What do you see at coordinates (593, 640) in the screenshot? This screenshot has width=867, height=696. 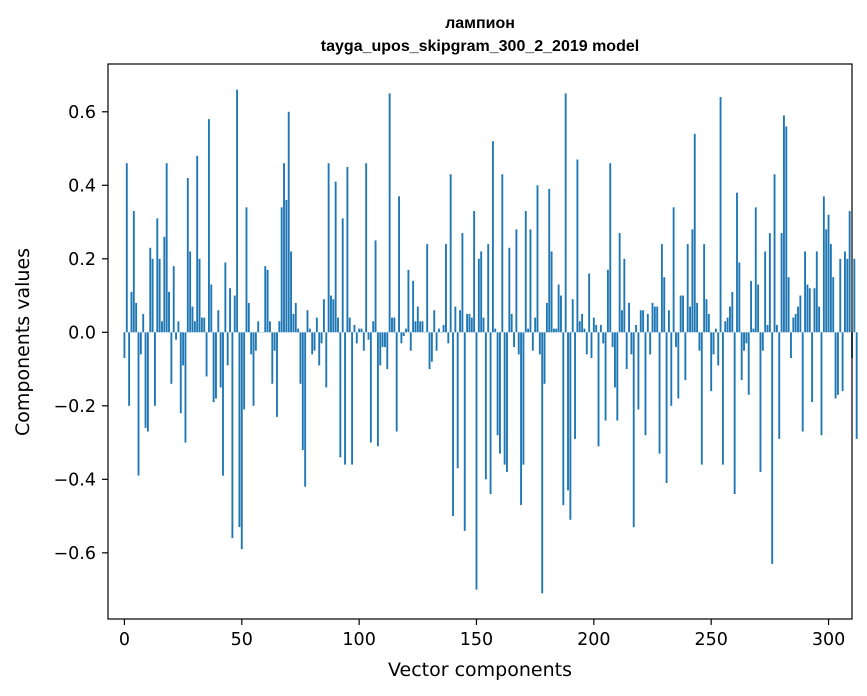 I see `x-tick-label: 200` at bounding box center [593, 640].